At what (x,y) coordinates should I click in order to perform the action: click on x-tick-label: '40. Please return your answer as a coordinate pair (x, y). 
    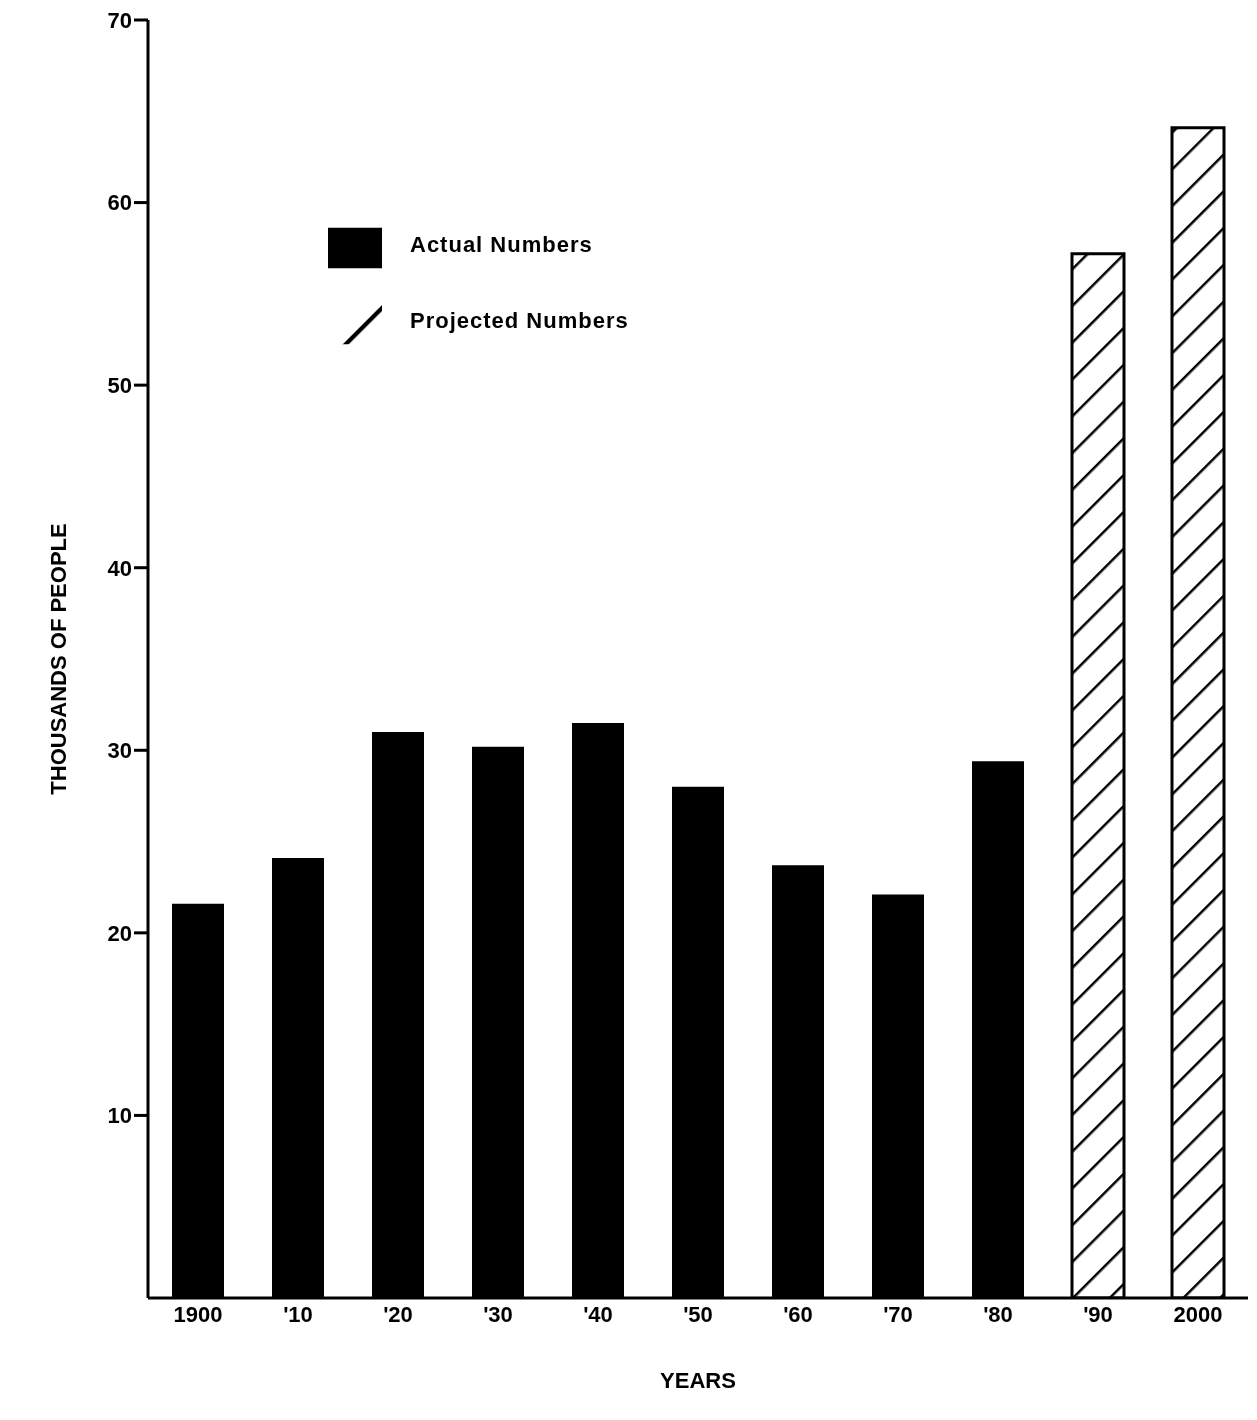
    Looking at the image, I should click on (598, 1314).